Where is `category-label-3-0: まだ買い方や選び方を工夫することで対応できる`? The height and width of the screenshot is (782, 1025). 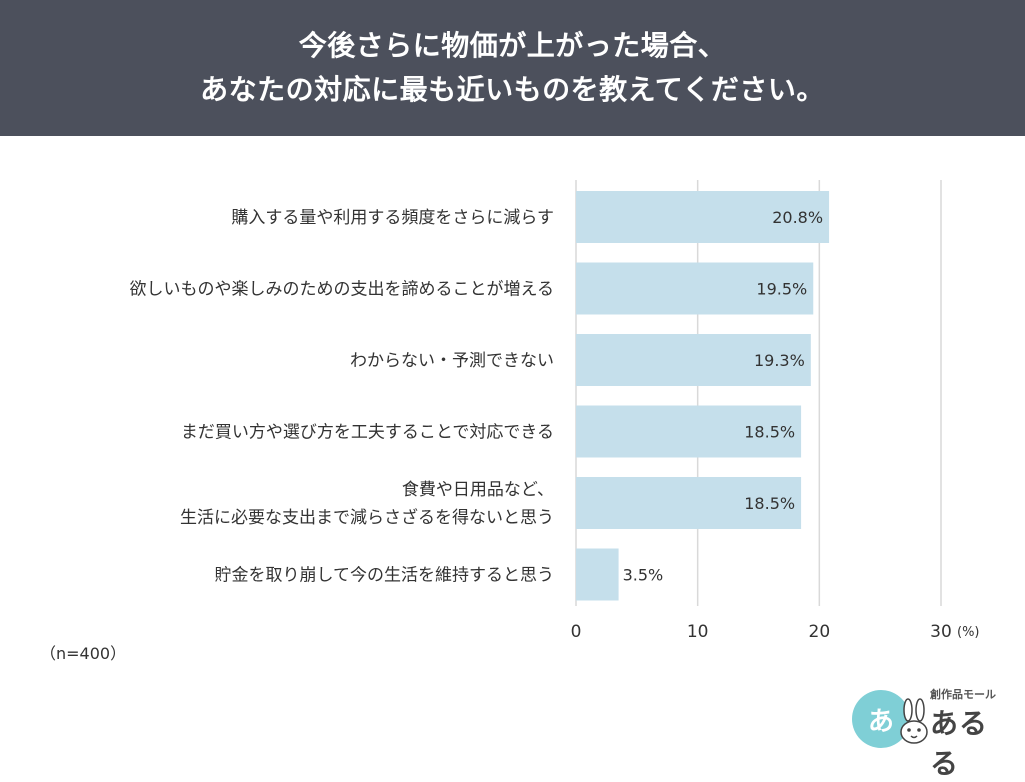
category-label-3-0: まだ買い方や選び方を工夫することで対応できる is located at coordinates (367, 433).